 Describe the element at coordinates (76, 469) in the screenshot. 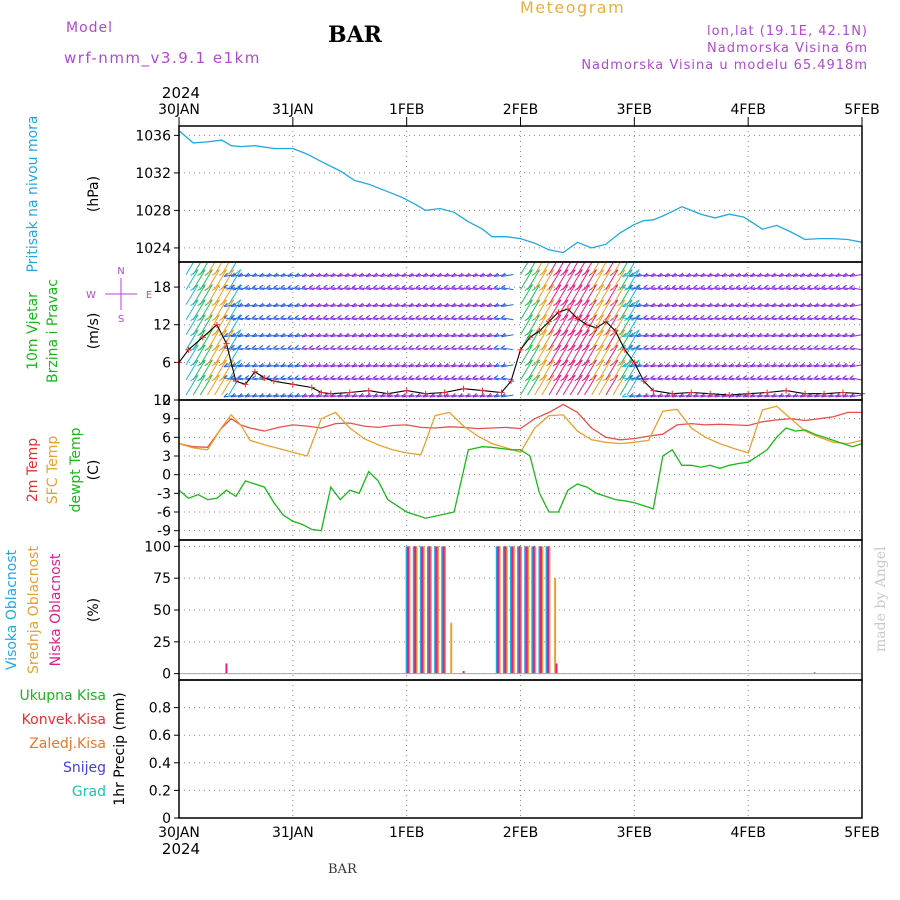

I see `side-label-2: dewpt Temp` at that location.